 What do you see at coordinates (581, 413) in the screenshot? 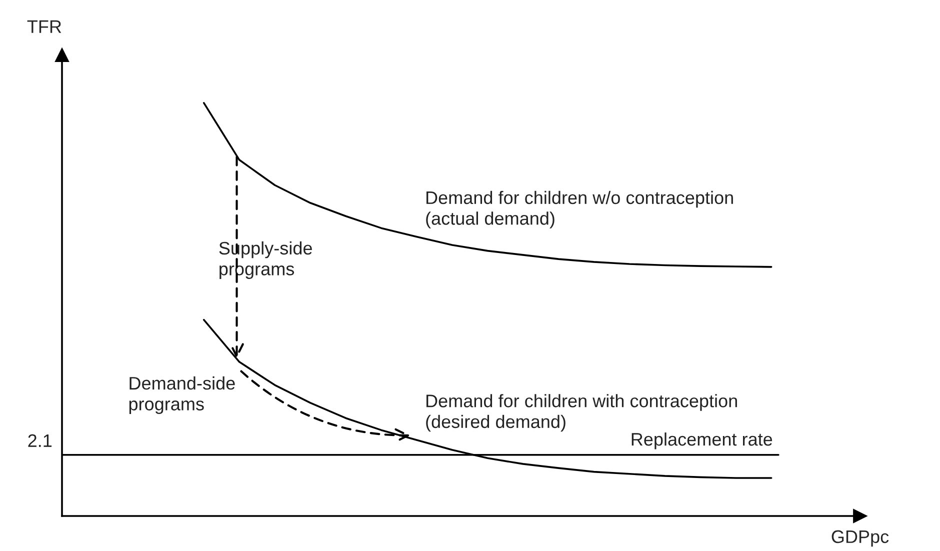
I see `series-label: Demand for children with contraception (desired demand)` at bounding box center [581, 413].